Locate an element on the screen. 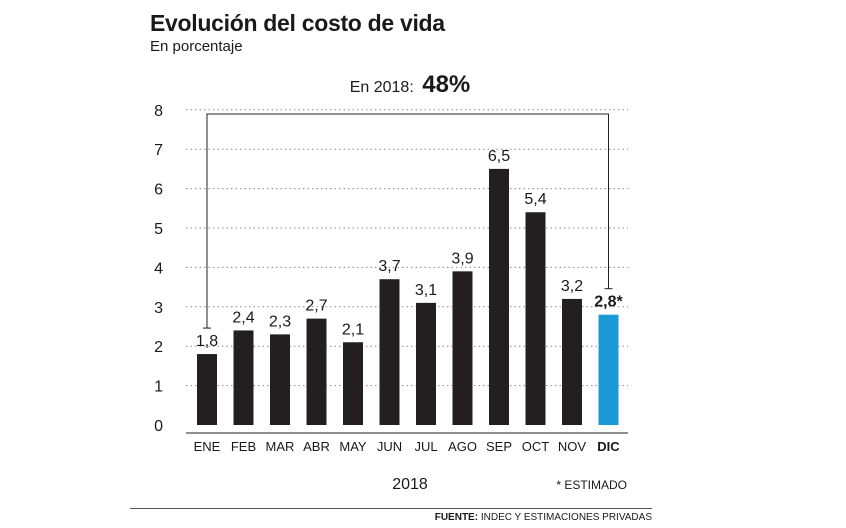 This screenshot has width=846, height=528. value-label: 2,7 is located at coordinates (316, 306).